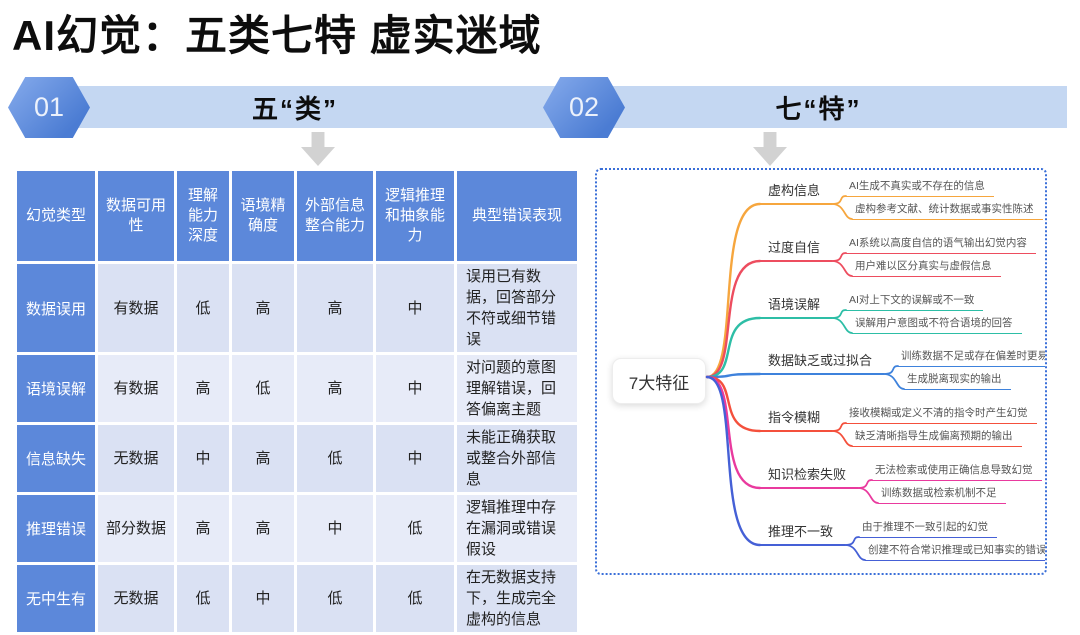  I want to click on row-label-cell: 语境误解, so click(56, 388).